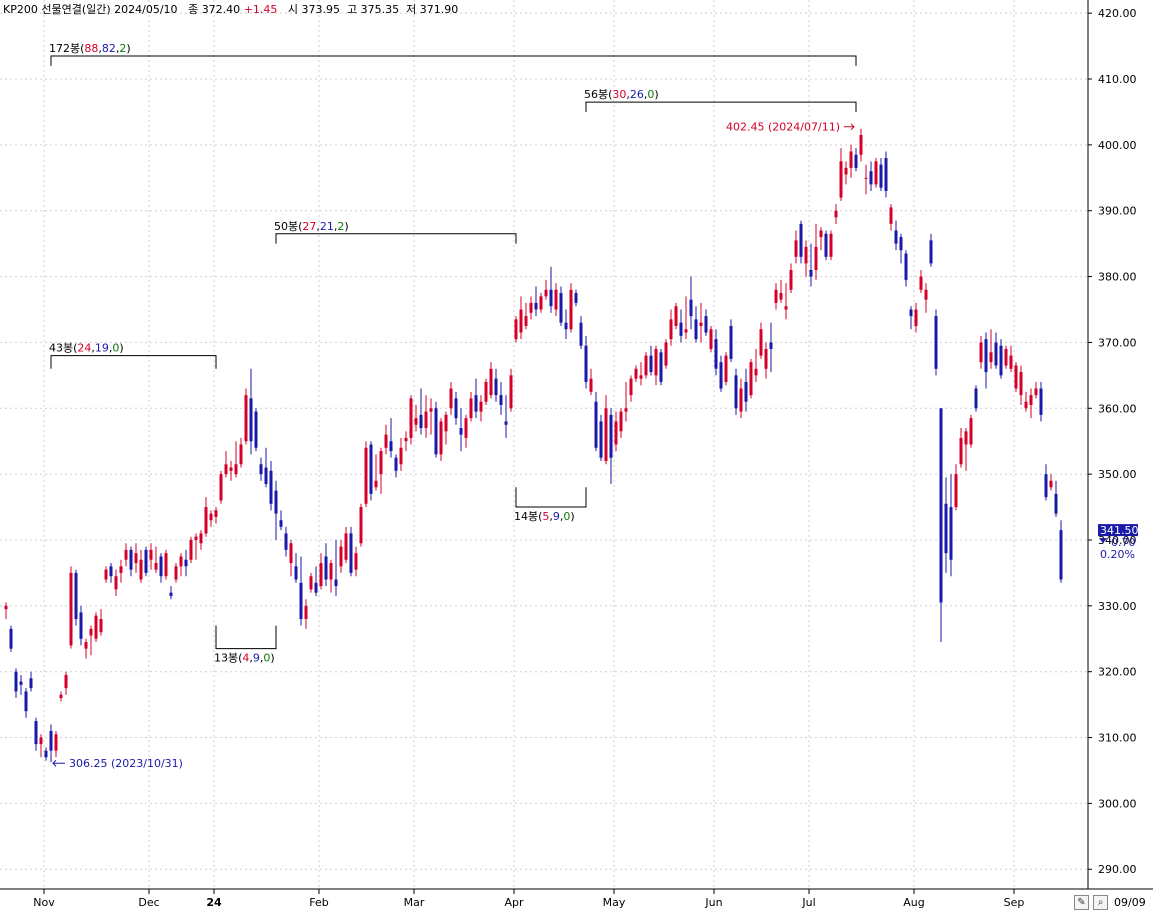  I want to click on pencil-icon: ✎, so click(1081, 902).